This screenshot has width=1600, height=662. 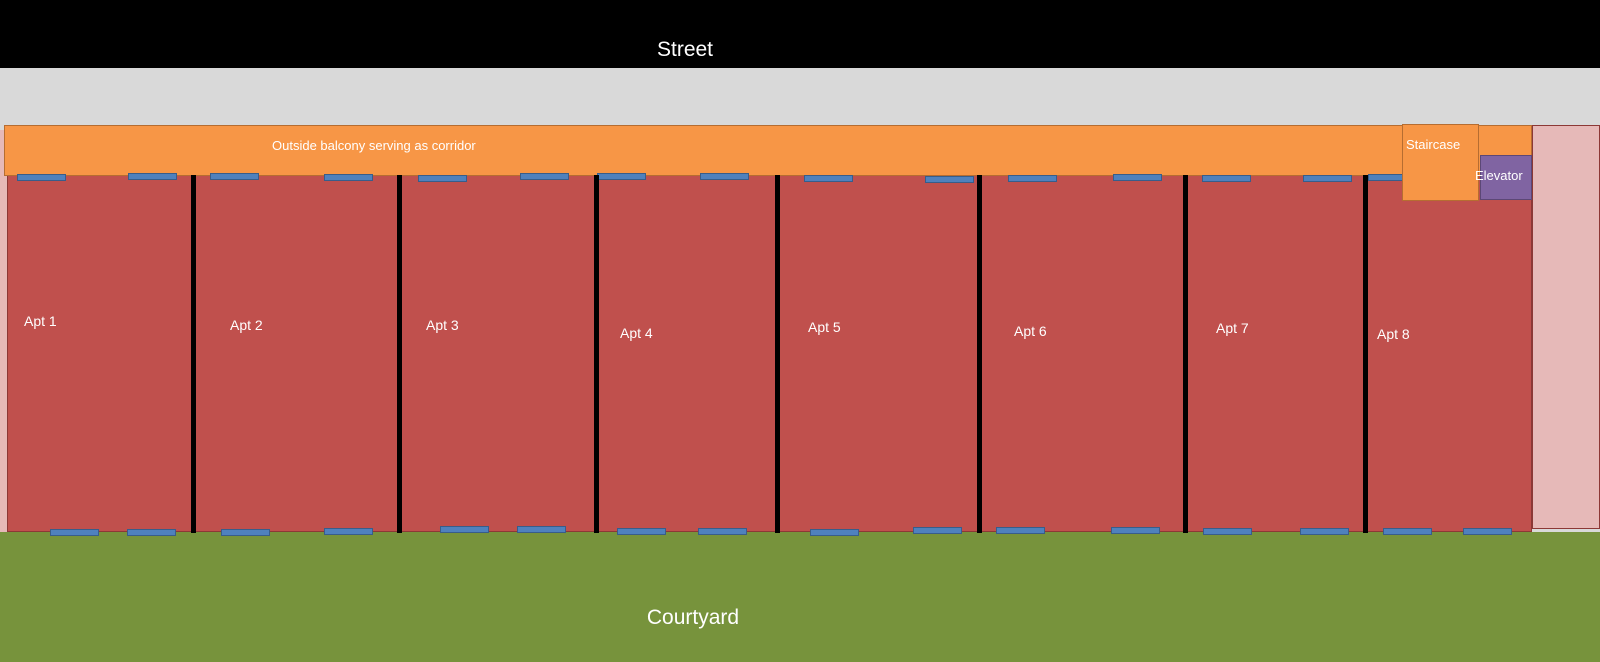 I want to click on apartment-label: Apt 6, so click(x=1030, y=331).